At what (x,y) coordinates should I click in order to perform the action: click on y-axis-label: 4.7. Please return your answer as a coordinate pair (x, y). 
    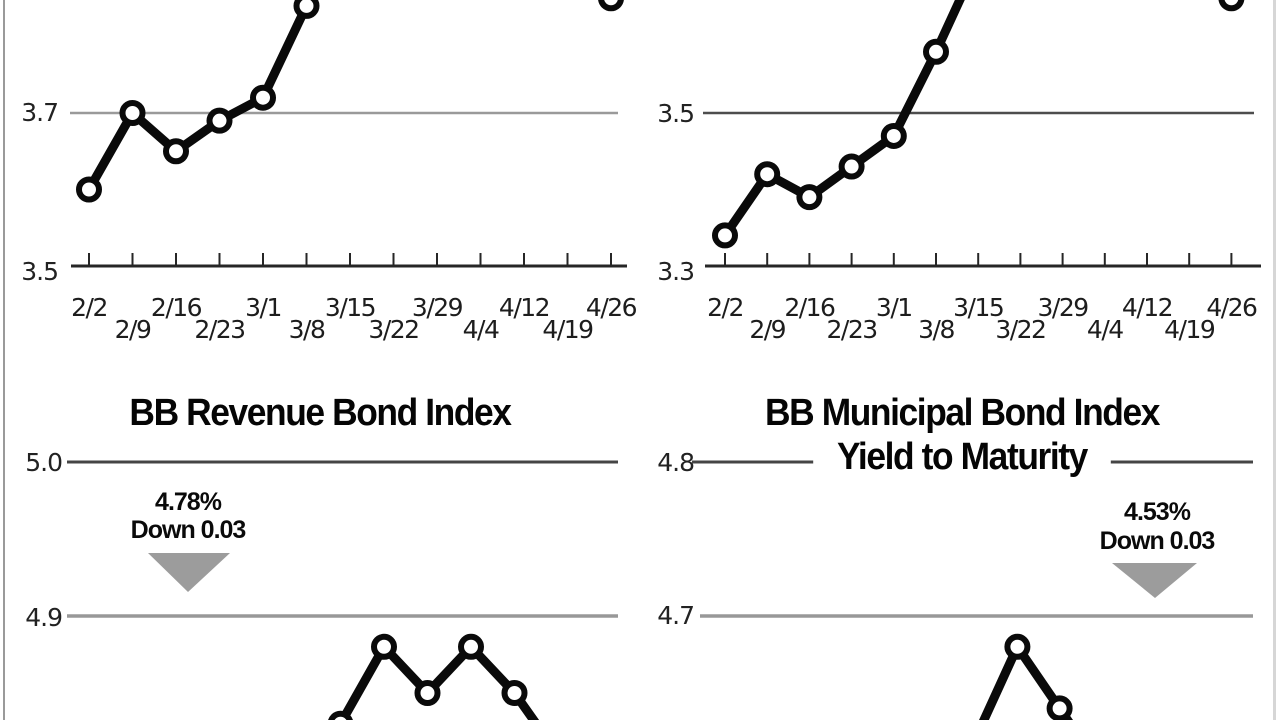
    Looking at the image, I should click on (676, 615).